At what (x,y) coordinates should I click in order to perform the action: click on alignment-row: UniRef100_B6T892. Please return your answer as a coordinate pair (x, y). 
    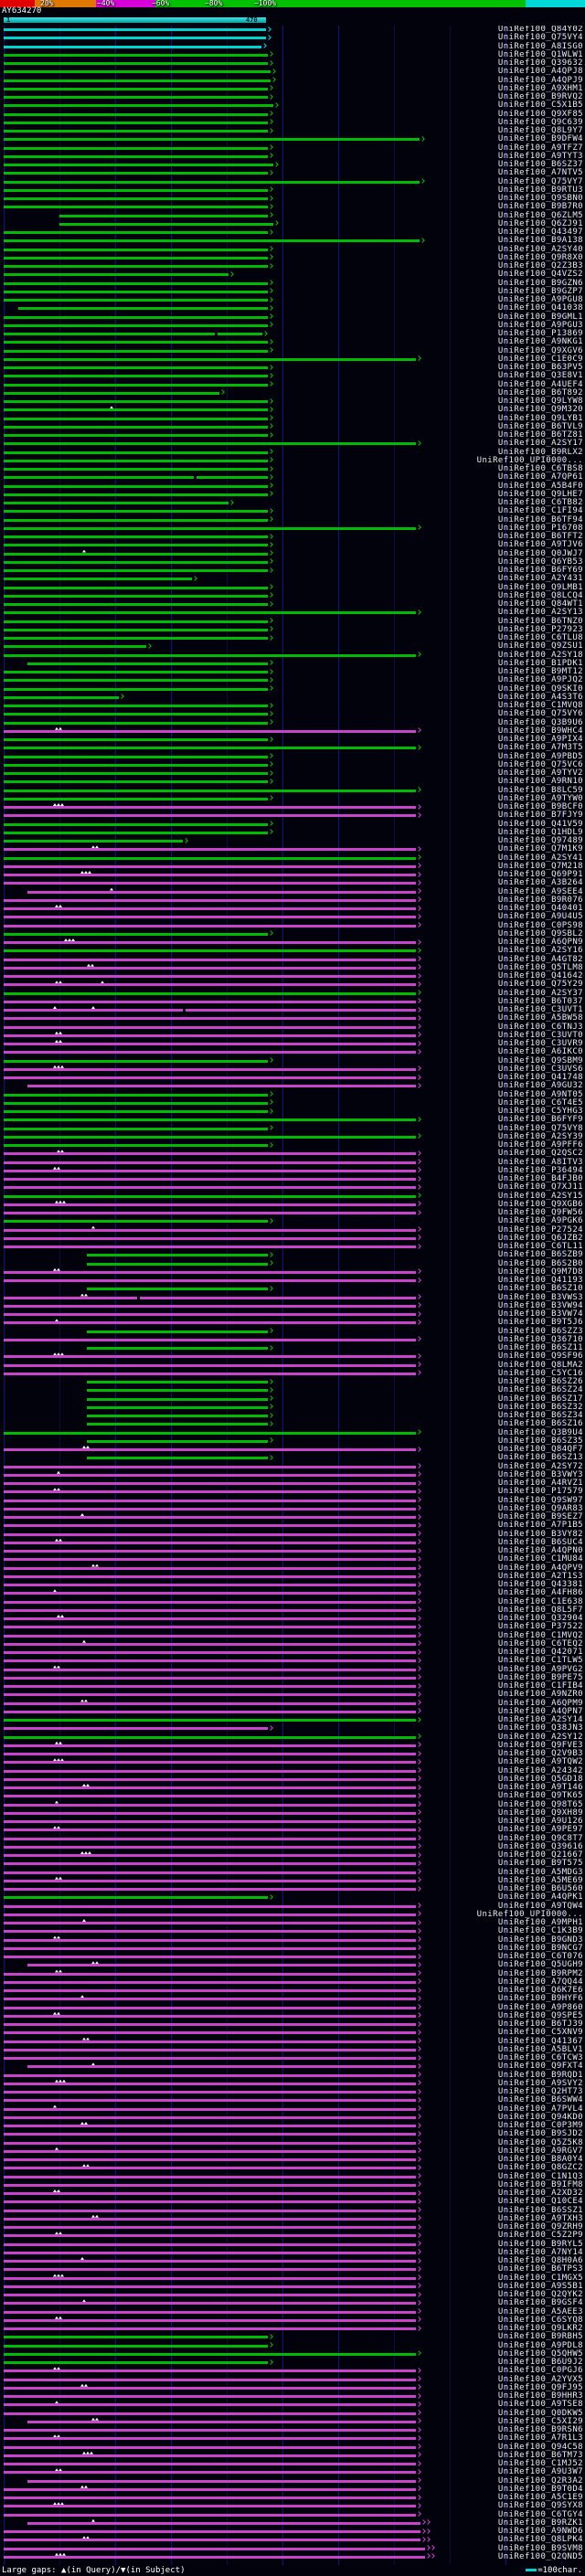
    Looking at the image, I should click on (293, 392).